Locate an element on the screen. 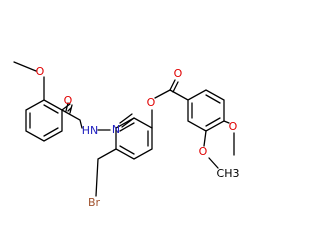 The height and width of the screenshot is (250, 320). atom-label: Br is located at coordinates (94, 202).